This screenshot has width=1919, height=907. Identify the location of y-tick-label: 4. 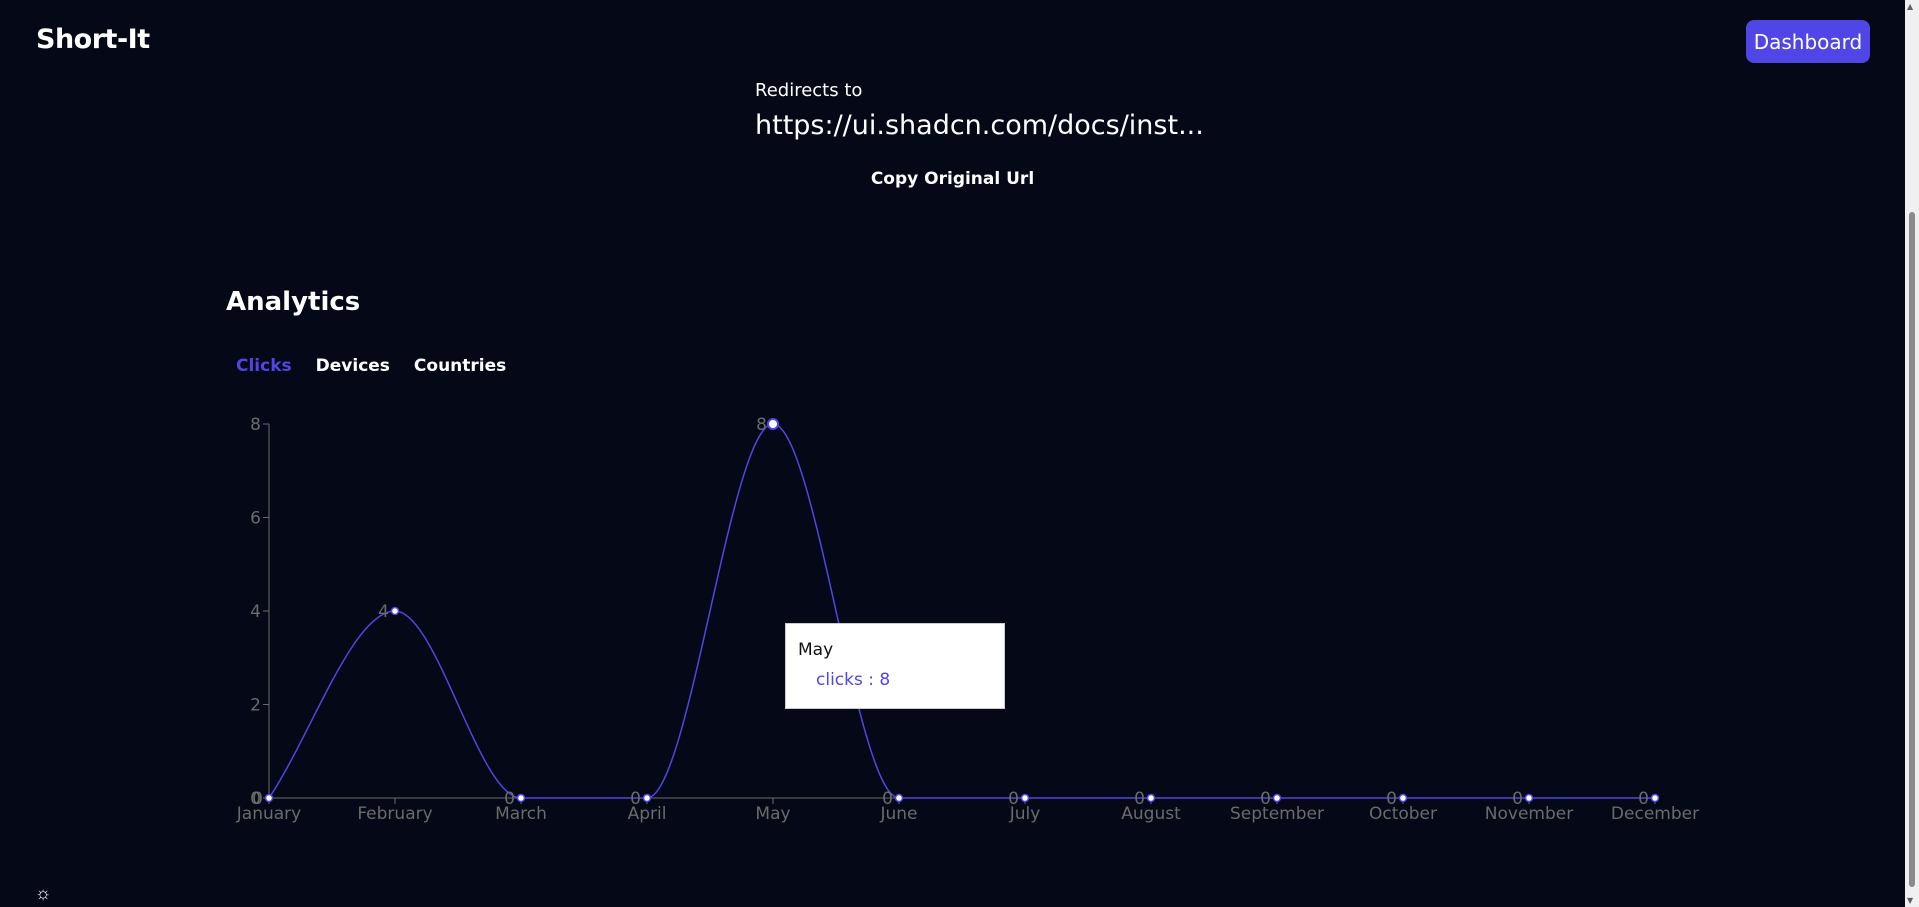
(255, 612).